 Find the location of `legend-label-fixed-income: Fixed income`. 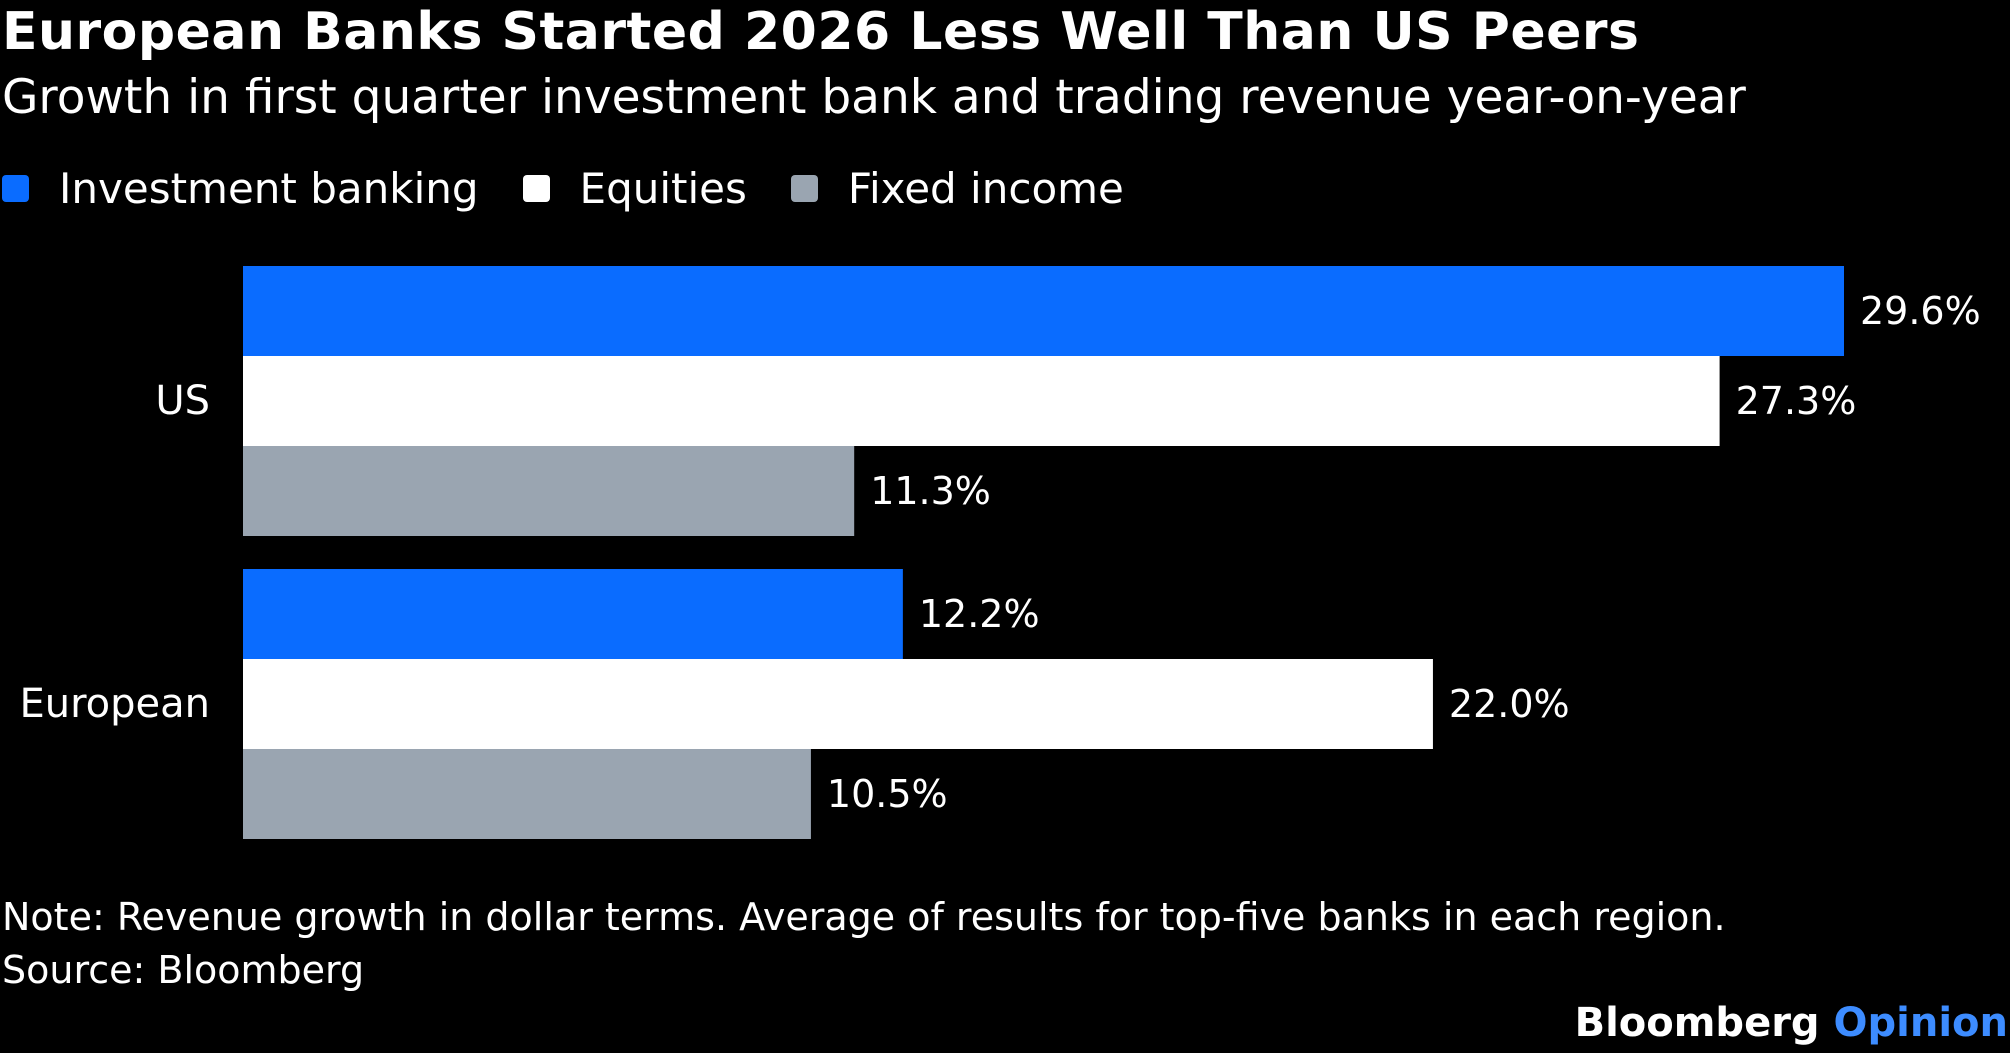

legend-label-fixed-income: Fixed income is located at coordinates (985, 188).